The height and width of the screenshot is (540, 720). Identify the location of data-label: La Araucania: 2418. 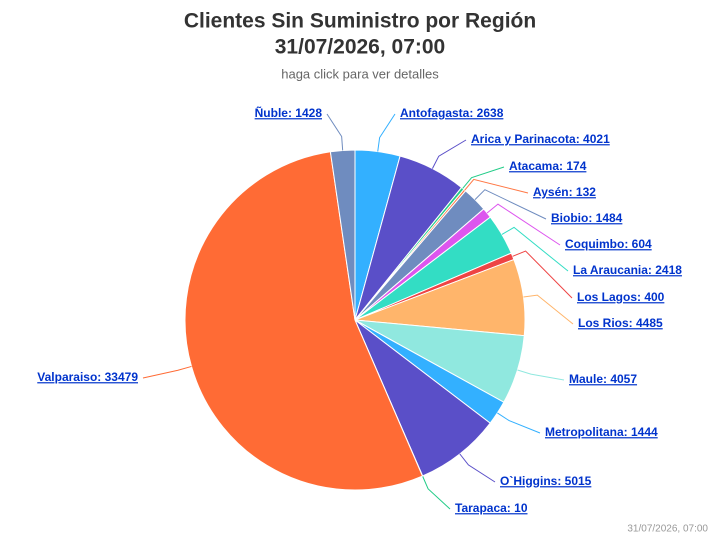
(627, 270).